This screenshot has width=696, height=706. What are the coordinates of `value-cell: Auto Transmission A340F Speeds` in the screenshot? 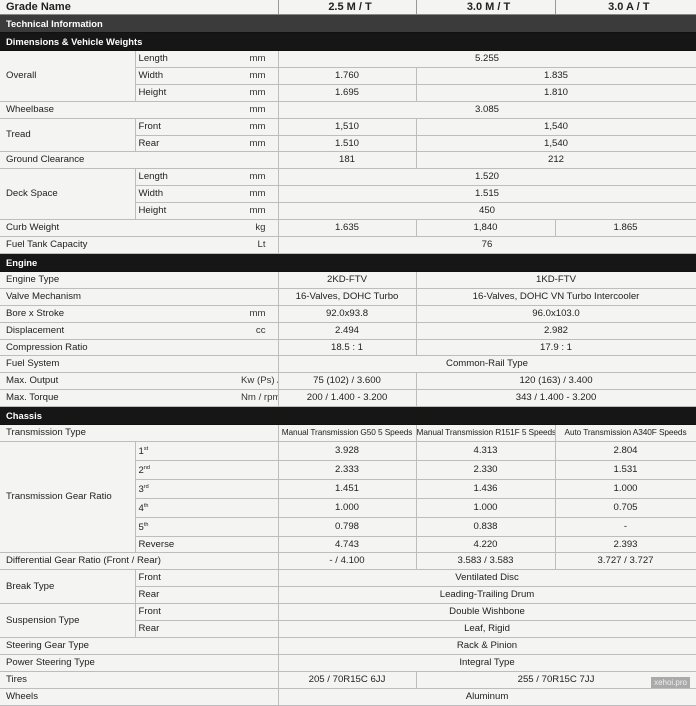 It's located at (625, 433).